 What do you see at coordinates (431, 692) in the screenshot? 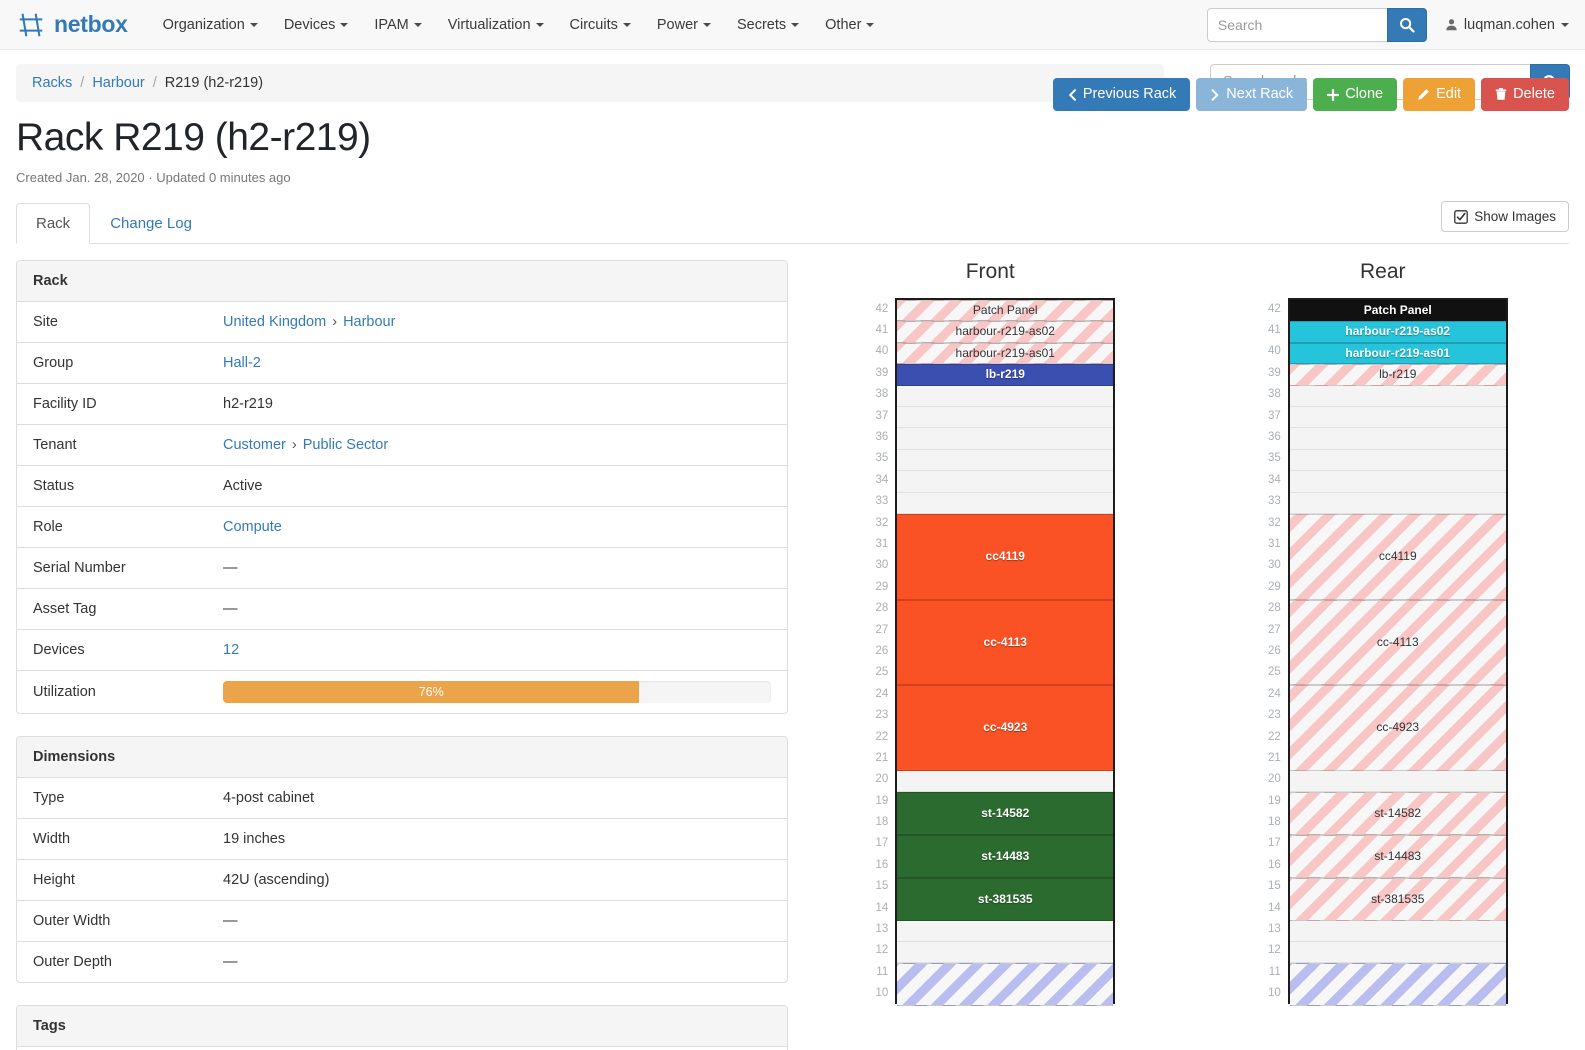
I see `utilization-progress-bar: 76%` at bounding box center [431, 692].